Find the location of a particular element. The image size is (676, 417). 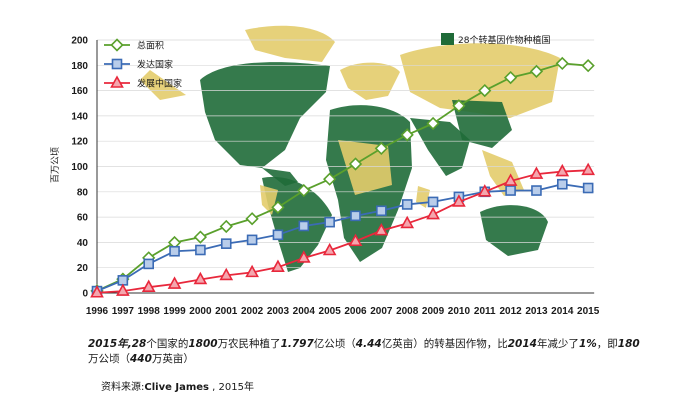

y-tick-label: 160 is located at coordinates (79, 91).